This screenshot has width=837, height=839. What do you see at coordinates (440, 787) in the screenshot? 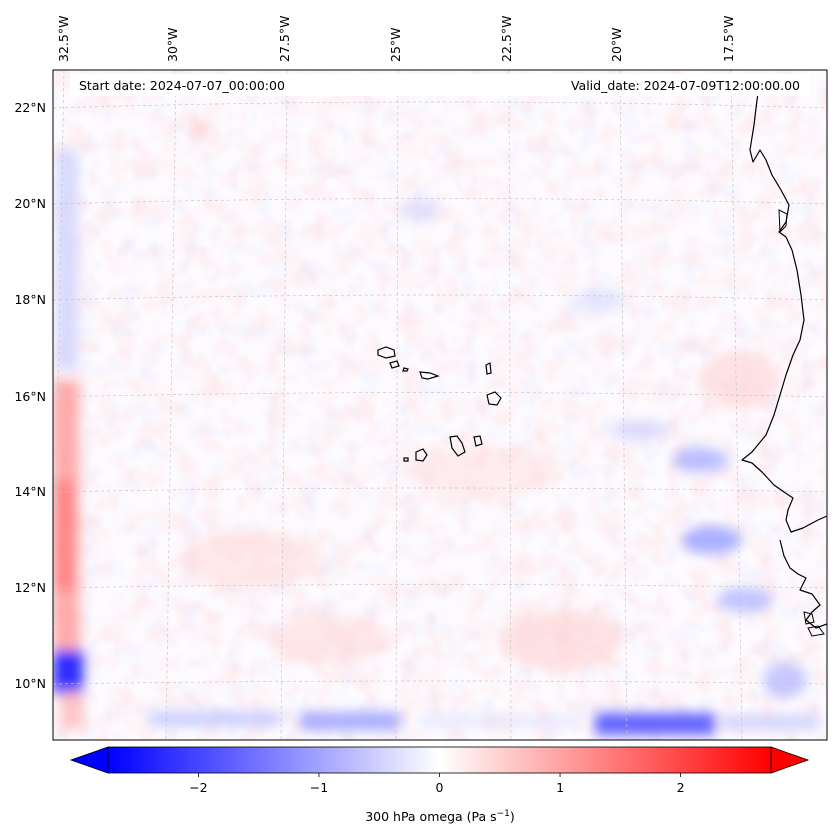
I see `colorbar-tick-label: 0` at bounding box center [440, 787].